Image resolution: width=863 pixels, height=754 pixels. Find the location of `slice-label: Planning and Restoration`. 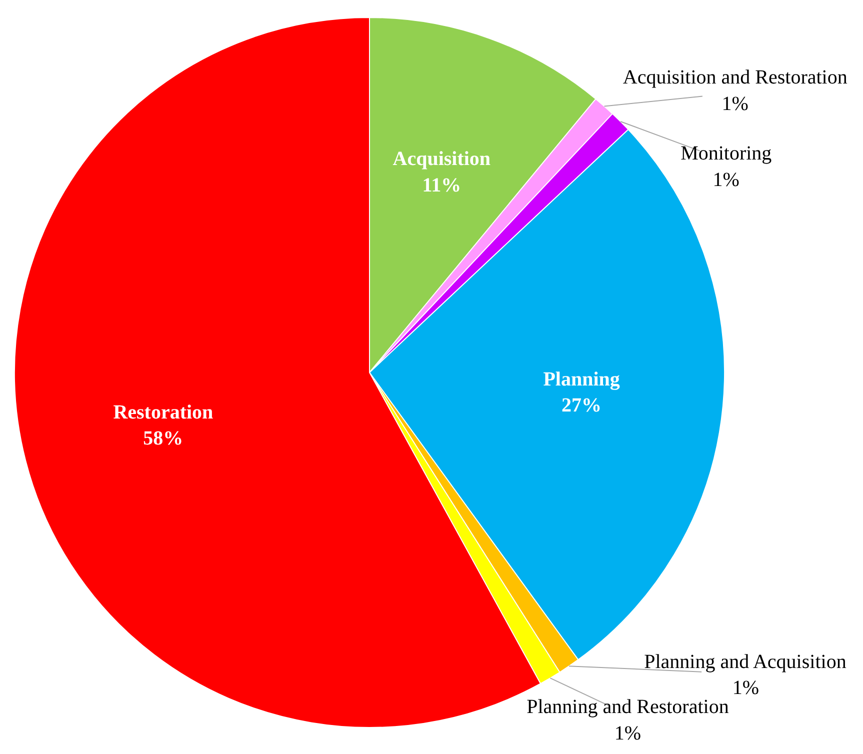

slice-label: Planning and Restoration is located at coordinates (627, 707).